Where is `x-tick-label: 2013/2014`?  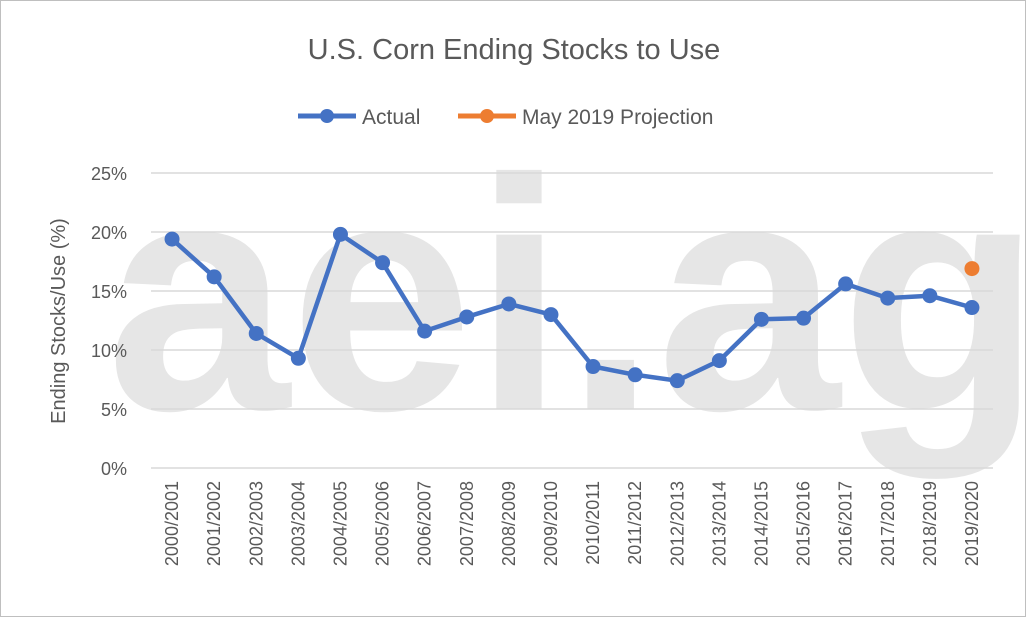
x-tick-label: 2013/2014 is located at coordinates (719, 523).